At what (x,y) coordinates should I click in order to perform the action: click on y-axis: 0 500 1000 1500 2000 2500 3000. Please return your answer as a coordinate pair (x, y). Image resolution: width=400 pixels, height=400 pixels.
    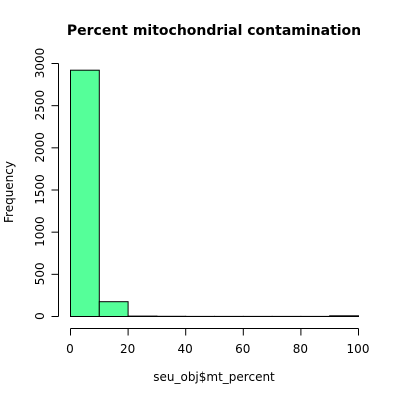
    Looking at the image, I should click on (46, 184).